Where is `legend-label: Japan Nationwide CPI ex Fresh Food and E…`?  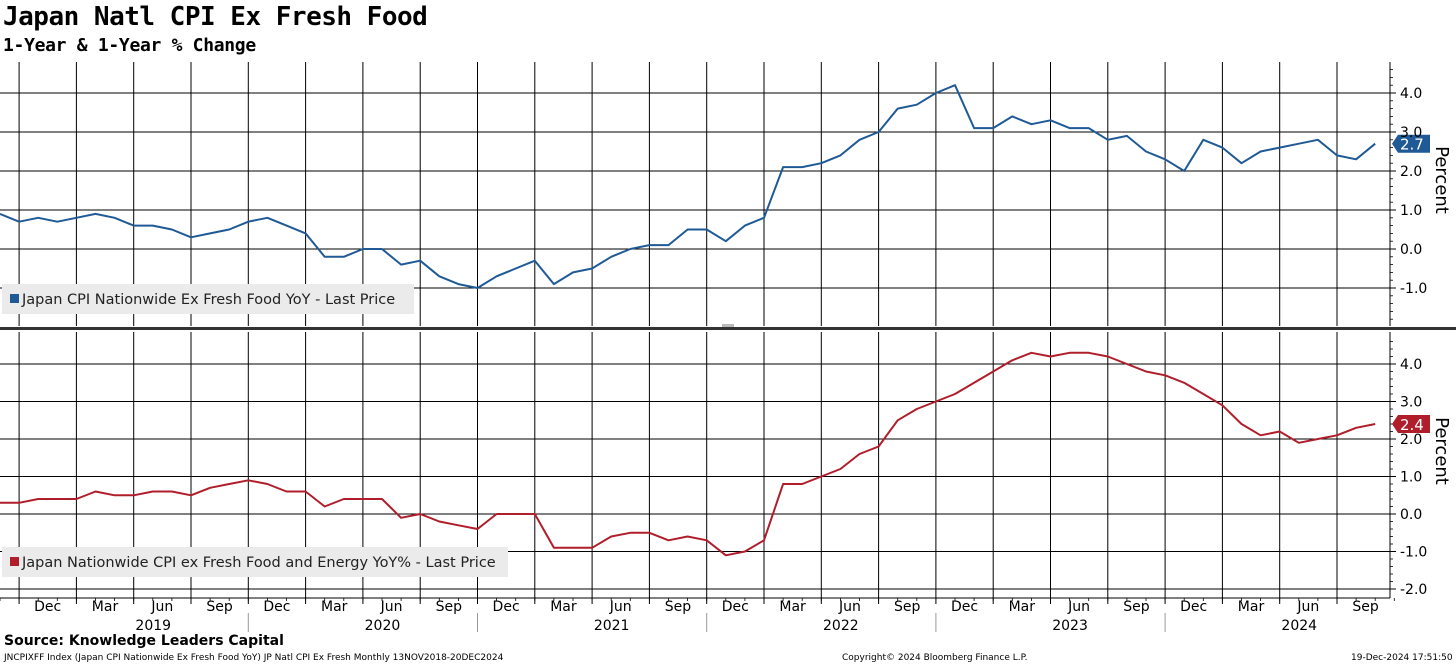 legend-label: Japan Nationwide CPI ex Fresh Food and E… is located at coordinates (258, 563).